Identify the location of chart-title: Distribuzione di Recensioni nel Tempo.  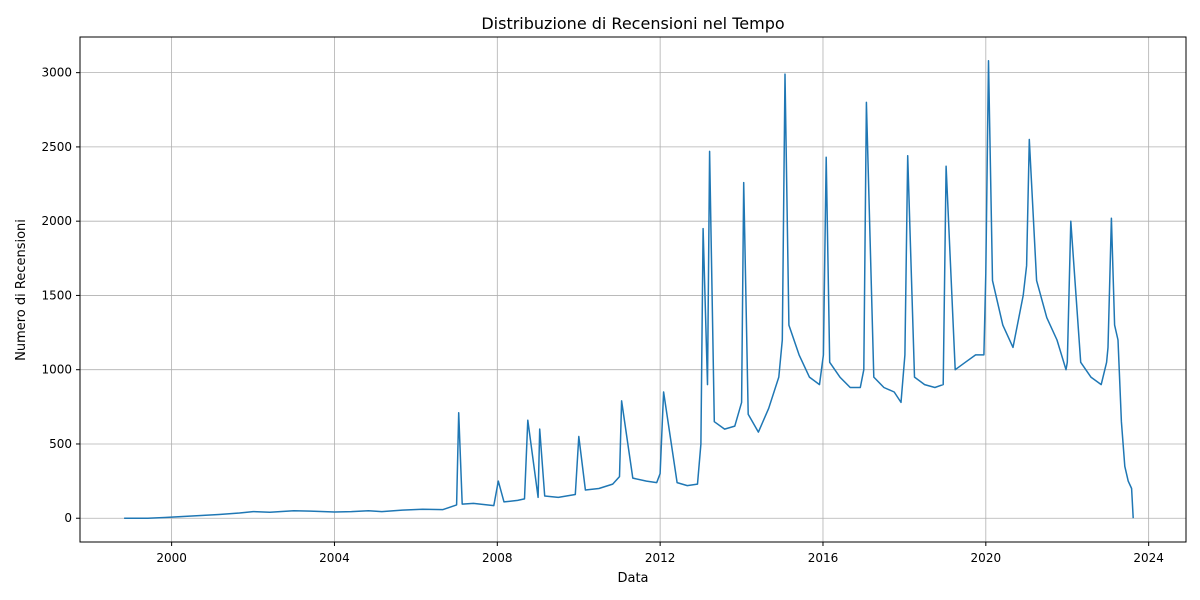
(632, 23).